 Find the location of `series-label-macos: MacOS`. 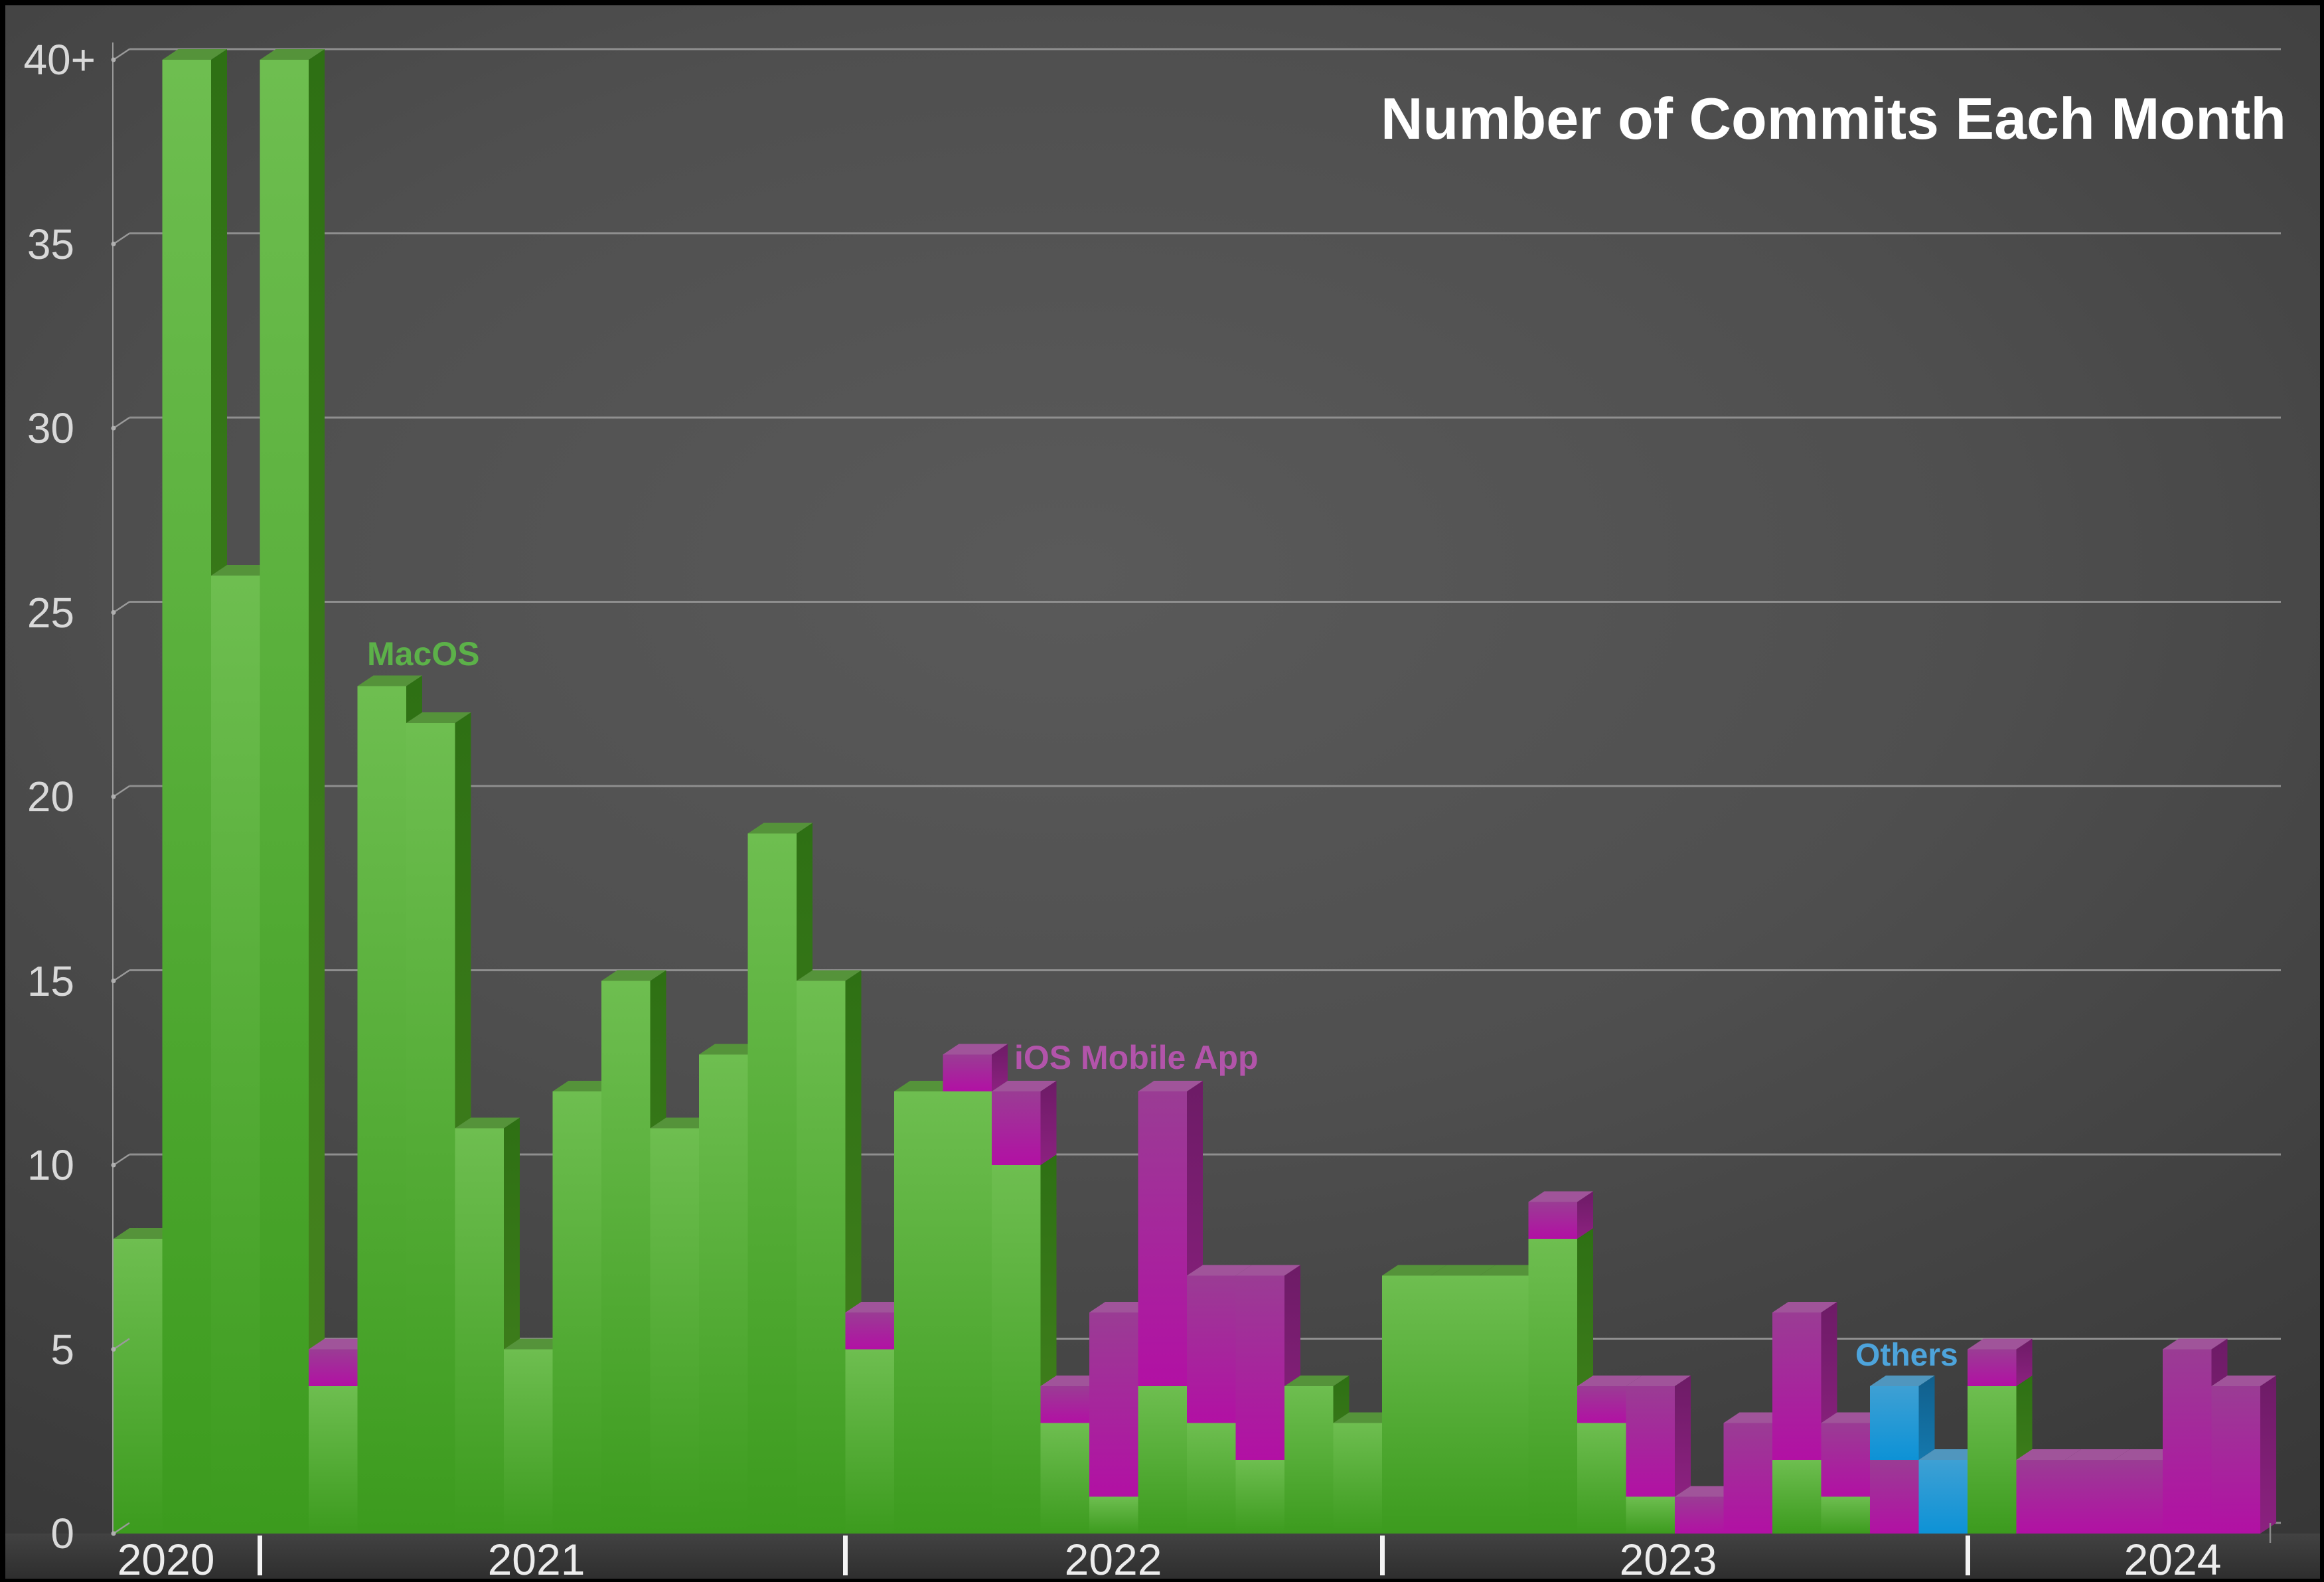

series-label-macos: MacOS is located at coordinates (423, 653).